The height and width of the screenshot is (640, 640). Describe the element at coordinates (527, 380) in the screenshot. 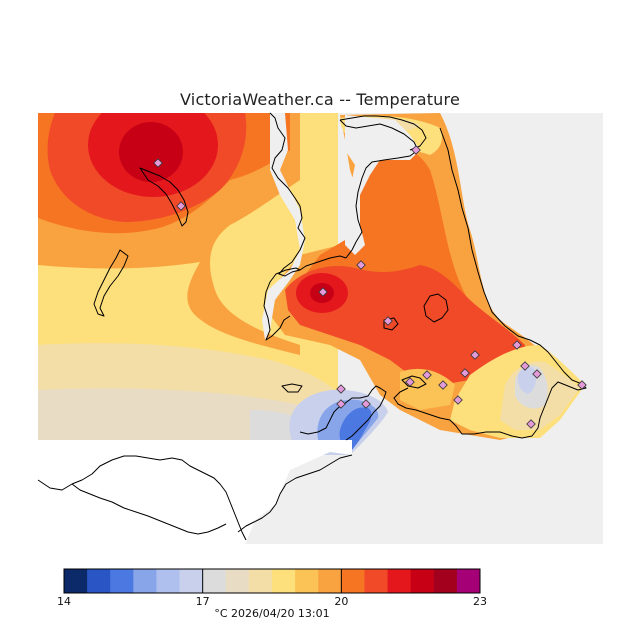

I see `field-se-blue` at that location.